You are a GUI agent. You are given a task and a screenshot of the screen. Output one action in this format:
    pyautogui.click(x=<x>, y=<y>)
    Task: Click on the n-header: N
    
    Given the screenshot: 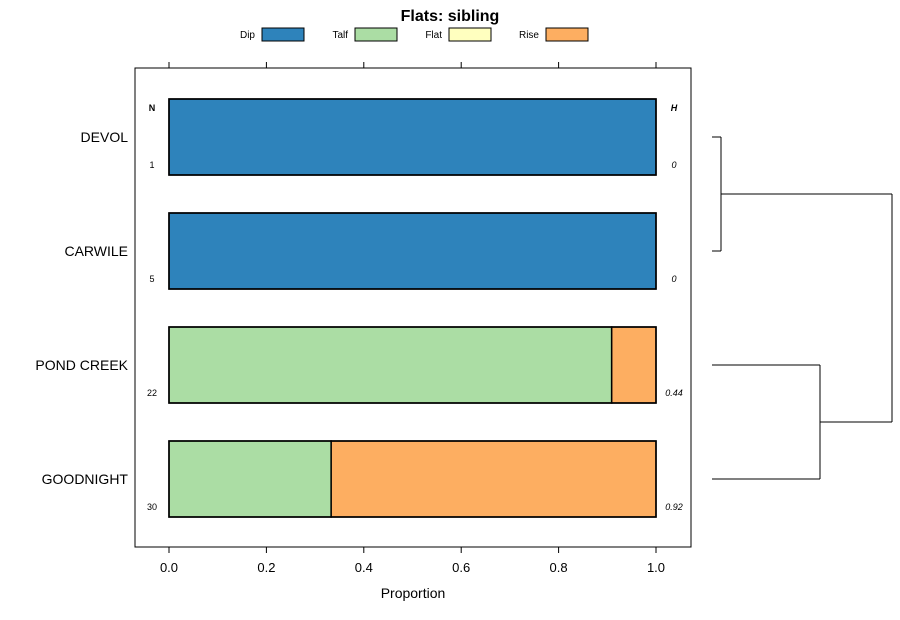 What is the action you would take?
    pyautogui.click(x=152, y=108)
    